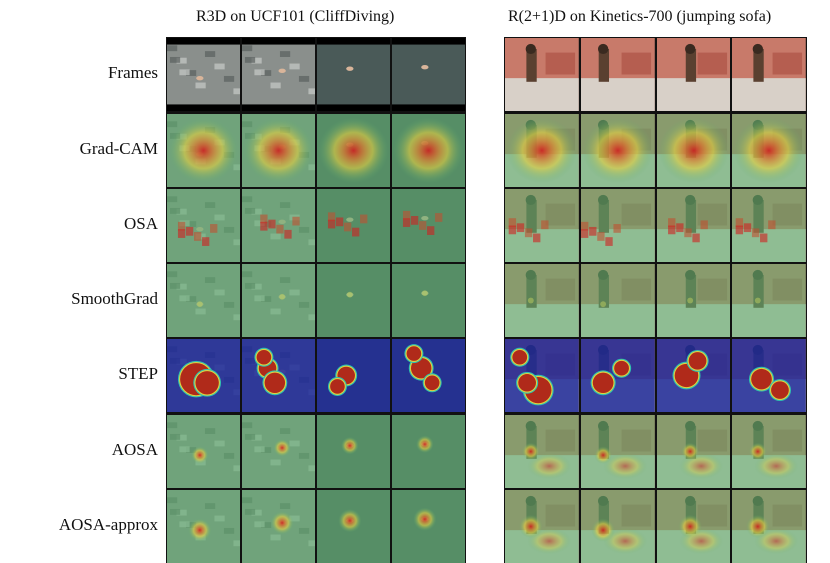 This screenshot has height=563, width=830. What do you see at coordinates (640, 16) in the screenshot?
I see `panel-title-right: R(2+1)D on Kinetics-700 (jumping sofa)` at bounding box center [640, 16].